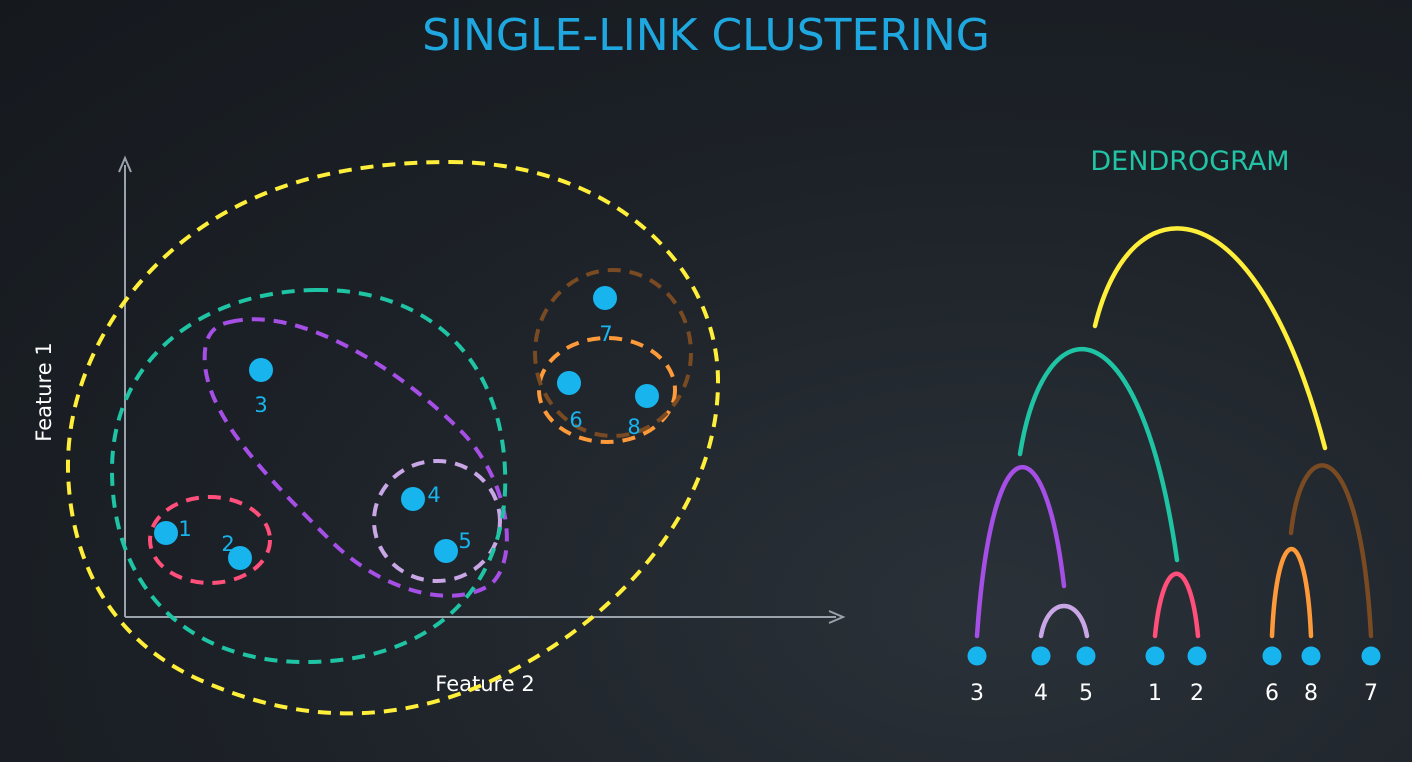  Describe the element at coordinates (125, 164) in the screenshot. I see `y-axis-arrow-icon` at that location.